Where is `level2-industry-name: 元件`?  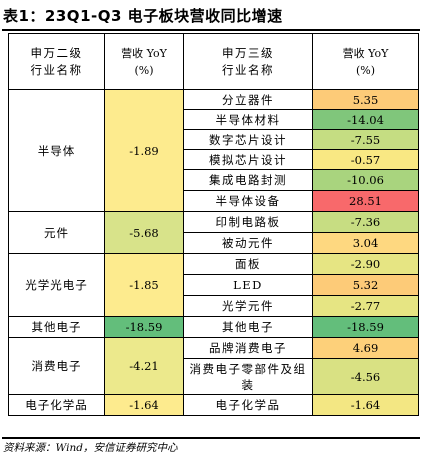 level2-industry-name: 元件 is located at coordinates (56, 232).